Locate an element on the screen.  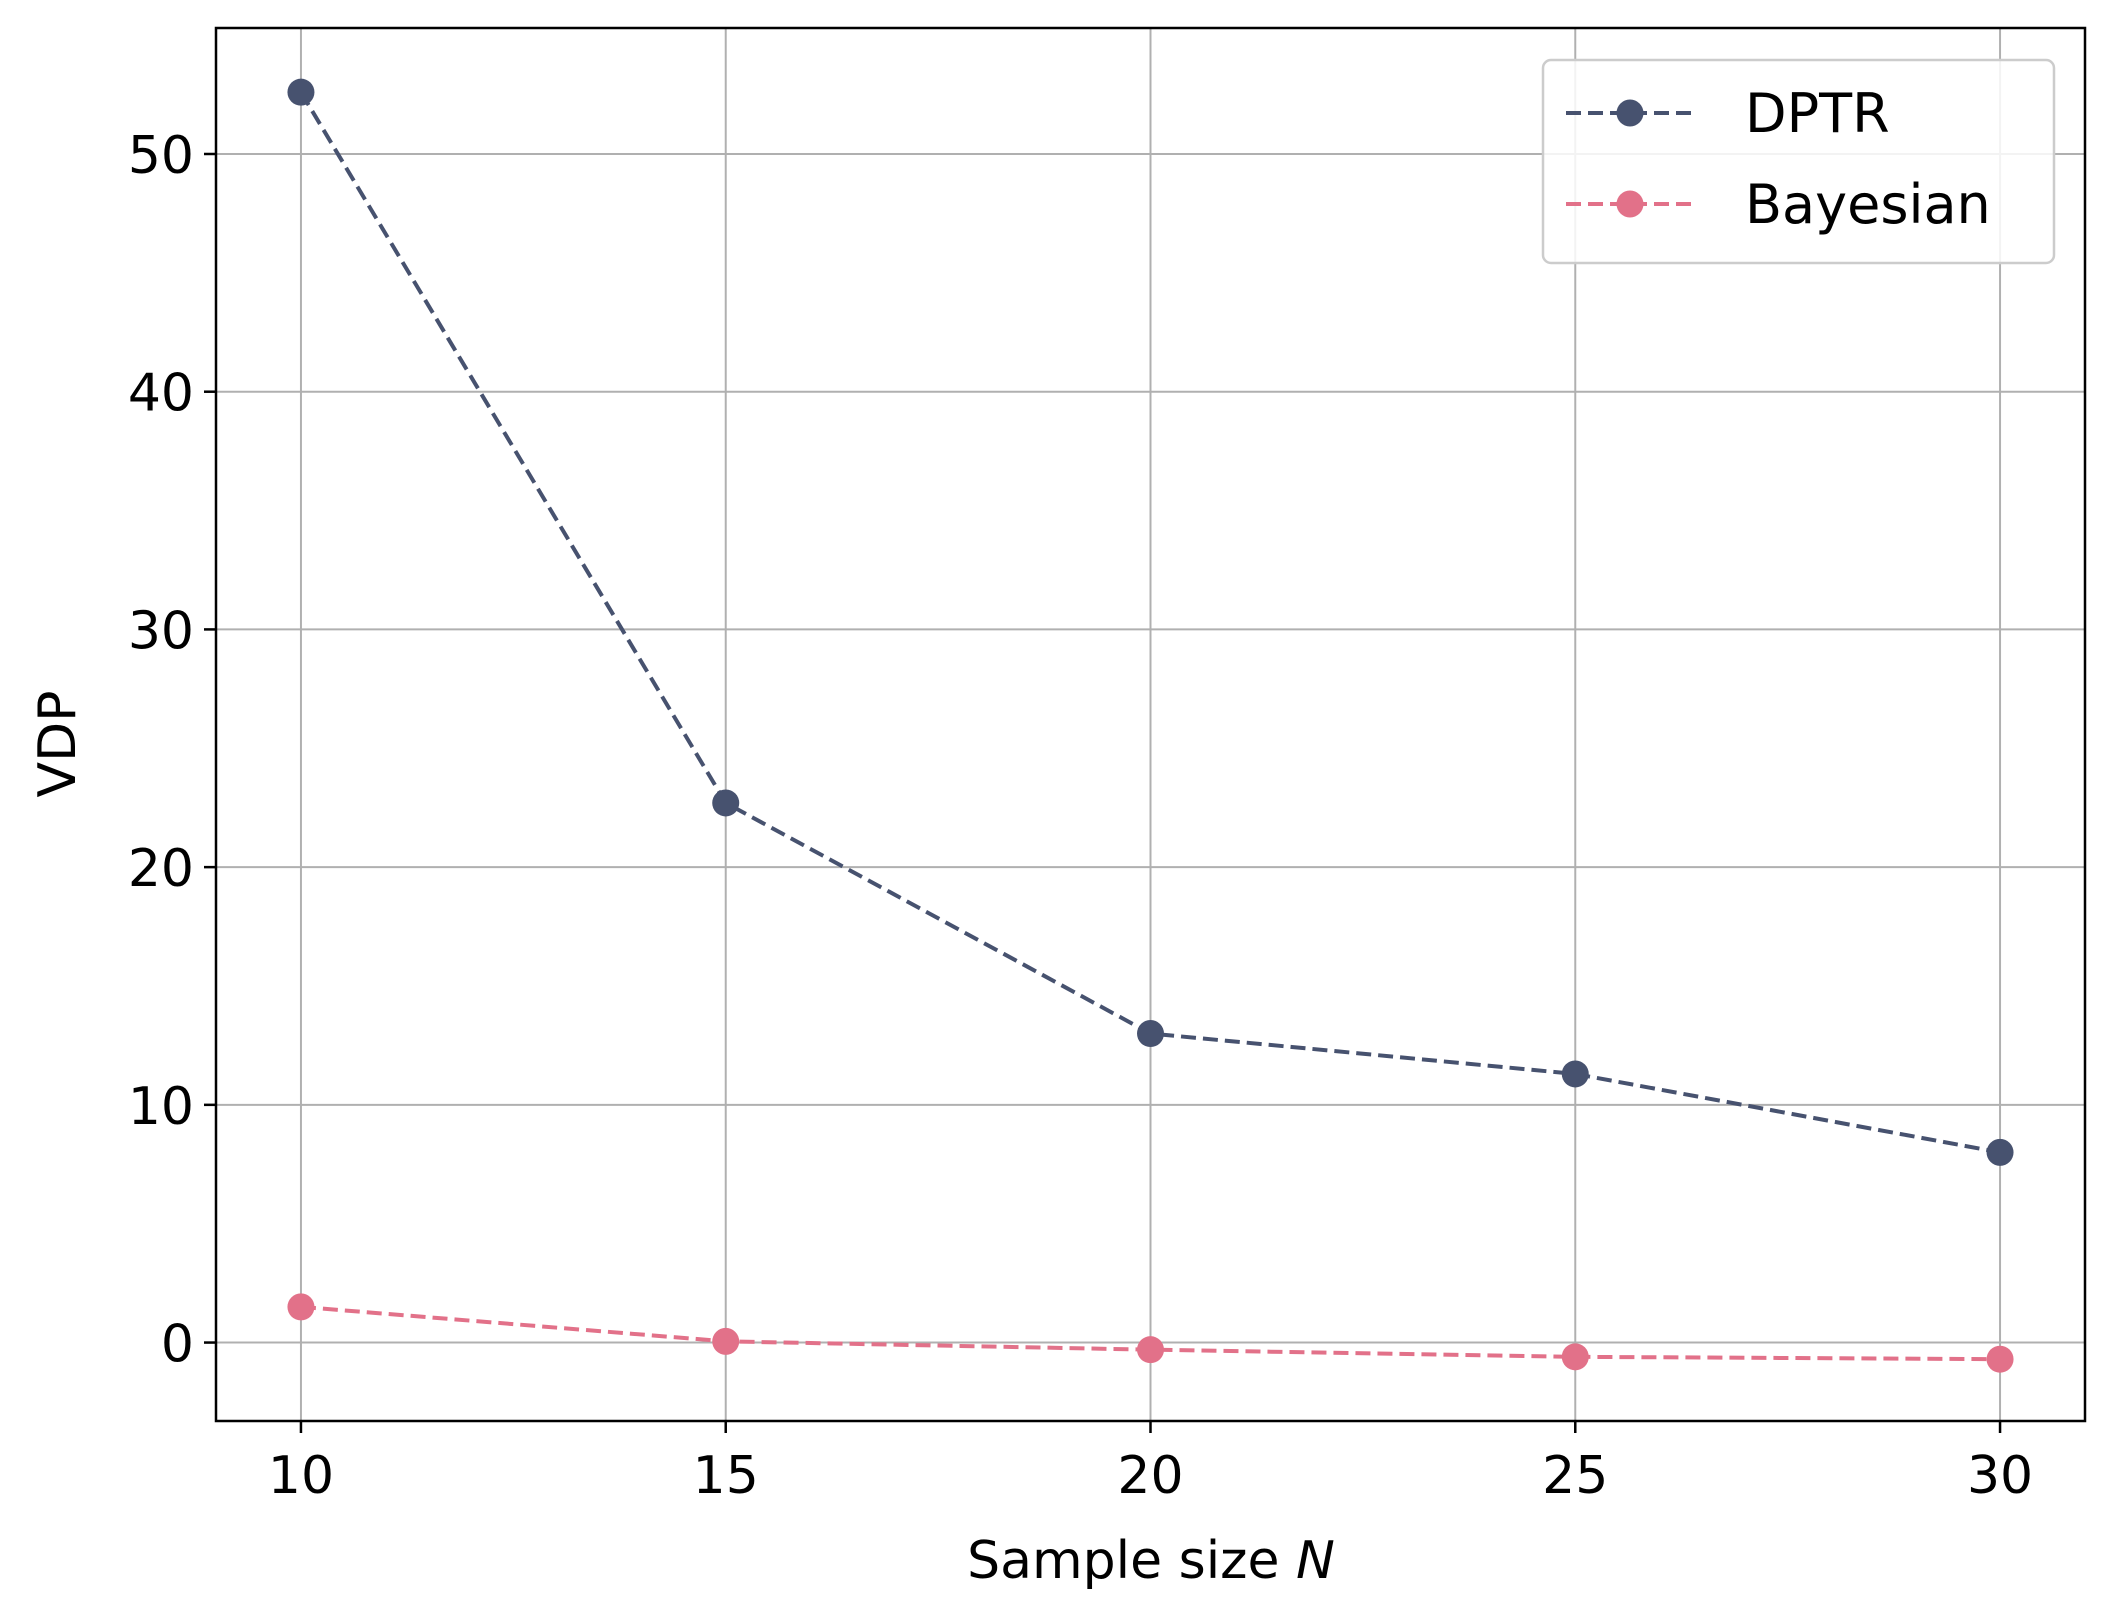
legend-label-dptr: DPTR is located at coordinates (1817, 113).